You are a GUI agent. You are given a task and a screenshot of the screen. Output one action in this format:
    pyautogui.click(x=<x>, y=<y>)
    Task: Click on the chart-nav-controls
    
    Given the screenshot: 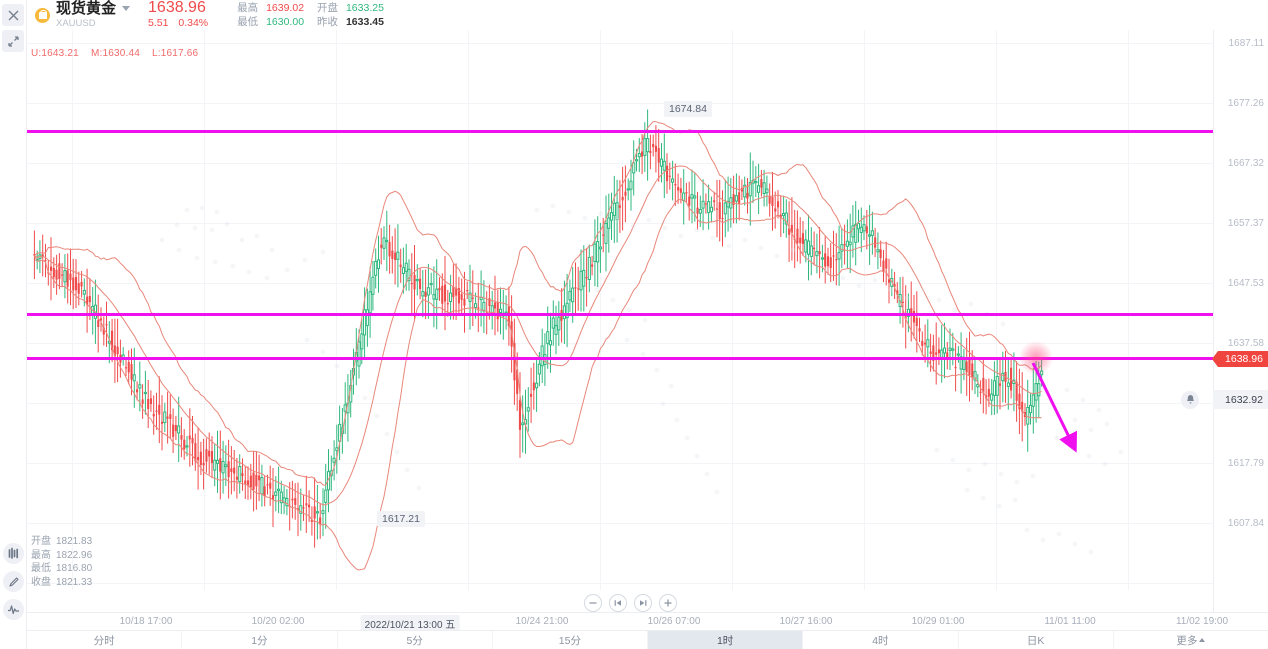 What is the action you would take?
    pyautogui.click(x=630, y=603)
    